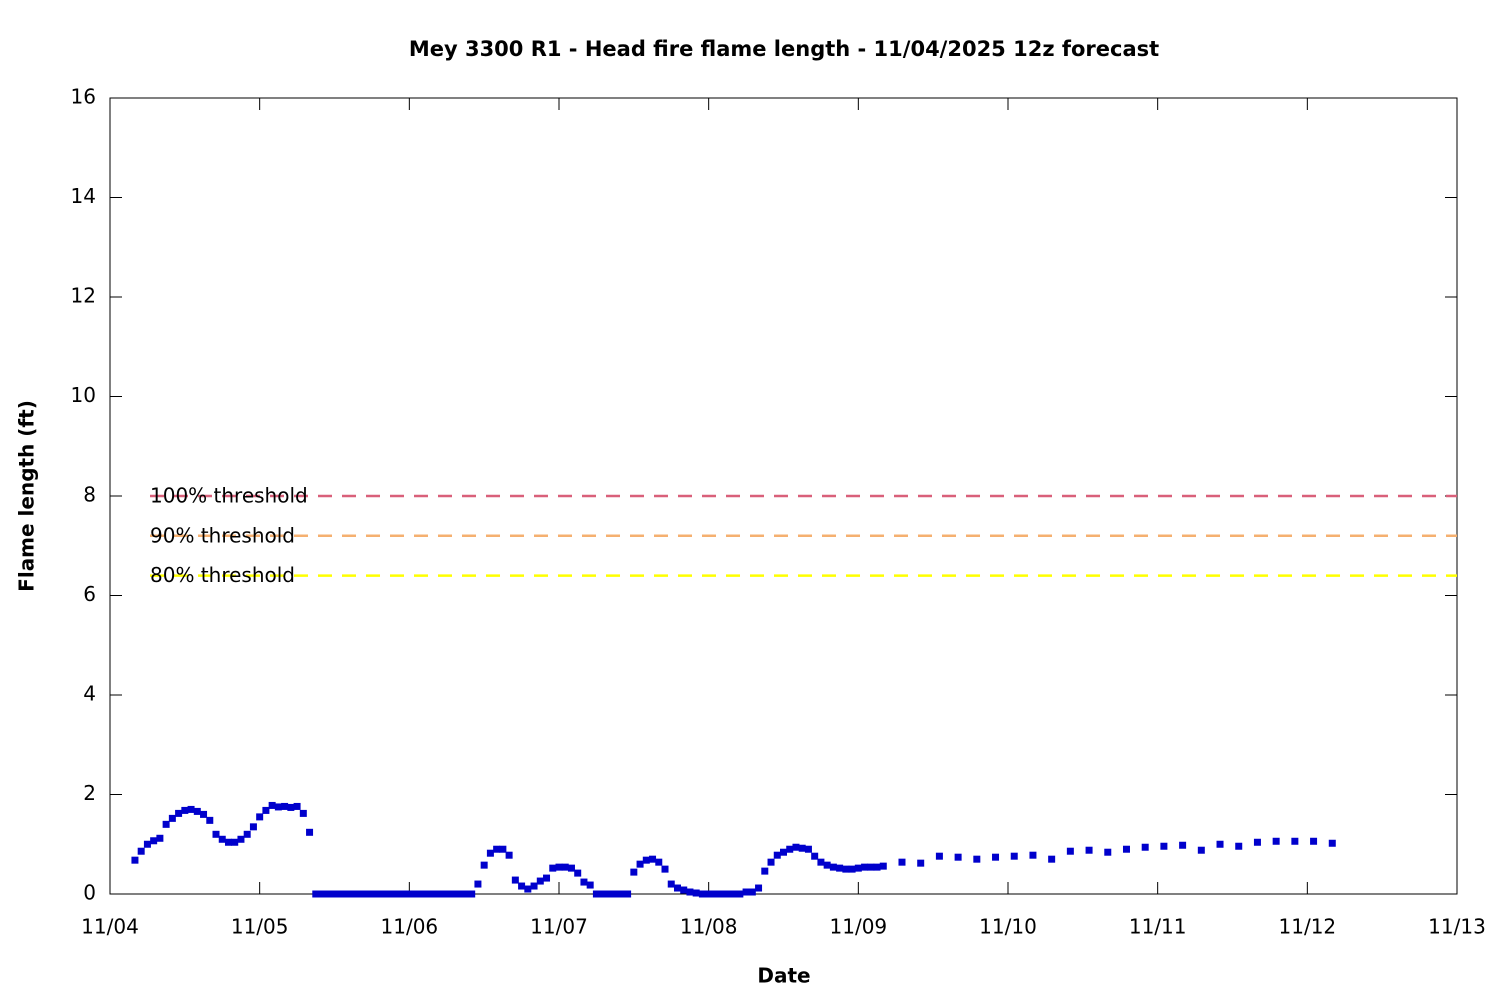 The image size is (1500, 1000). Describe the element at coordinates (1008, 927) in the screenshot. I see `x-tick-label: 11/10` at that location.